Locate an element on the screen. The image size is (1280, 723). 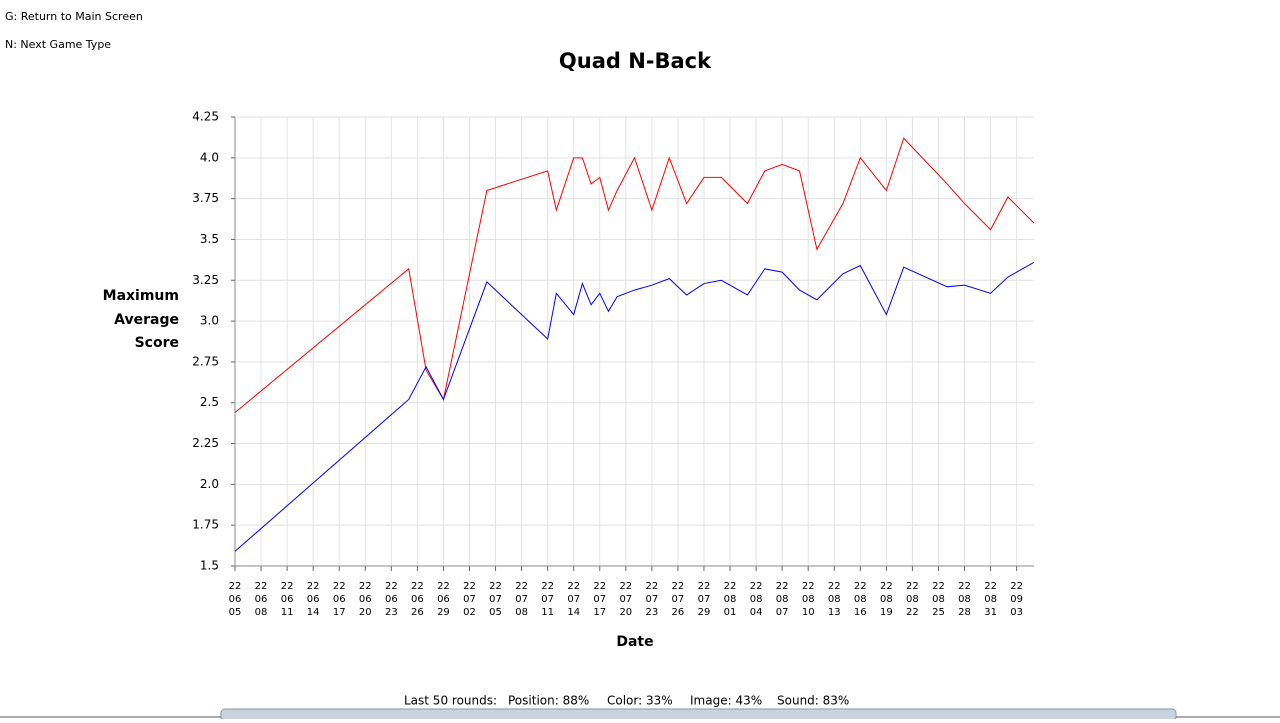
x-tick-label: 22 06 26 is located at coordinates (417, 599).